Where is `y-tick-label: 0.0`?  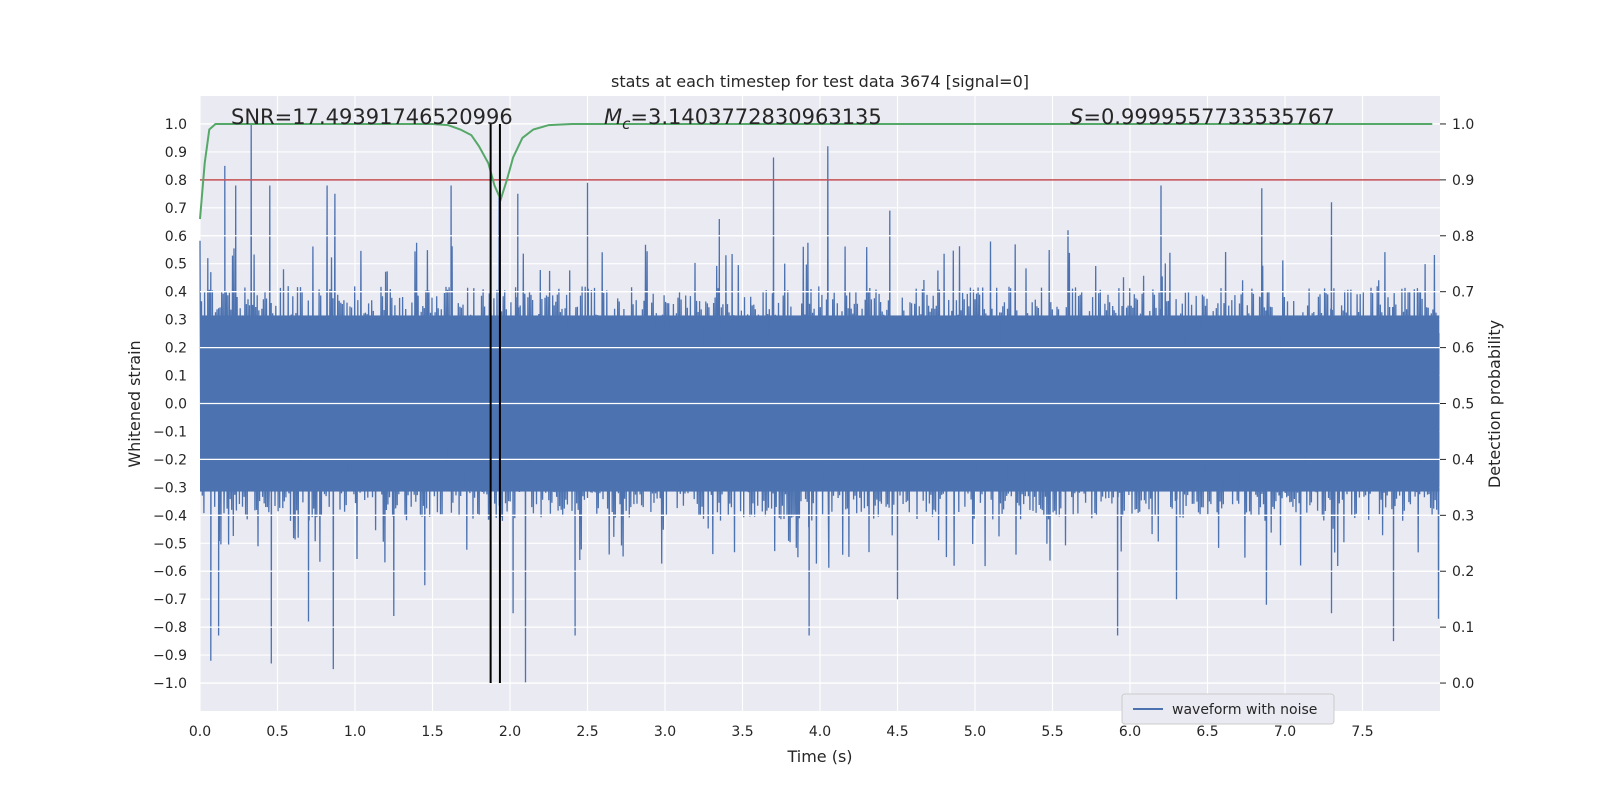
y-tick-label: 0.0 is located at coordinates (176, 405).